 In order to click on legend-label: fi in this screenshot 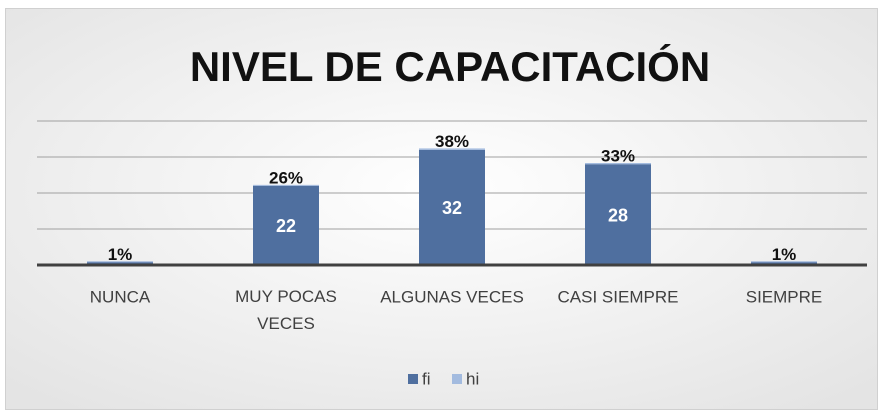, I will do `click(426, 378)`.